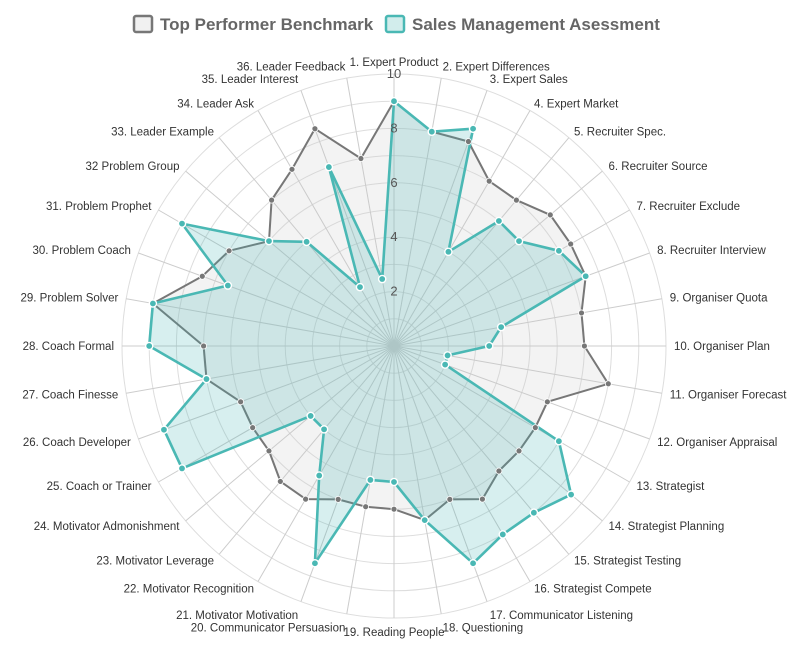 This screenshot has height=648, width=800. I want to click on axis-label: 16. Strategist Compete, so click(593, 590).